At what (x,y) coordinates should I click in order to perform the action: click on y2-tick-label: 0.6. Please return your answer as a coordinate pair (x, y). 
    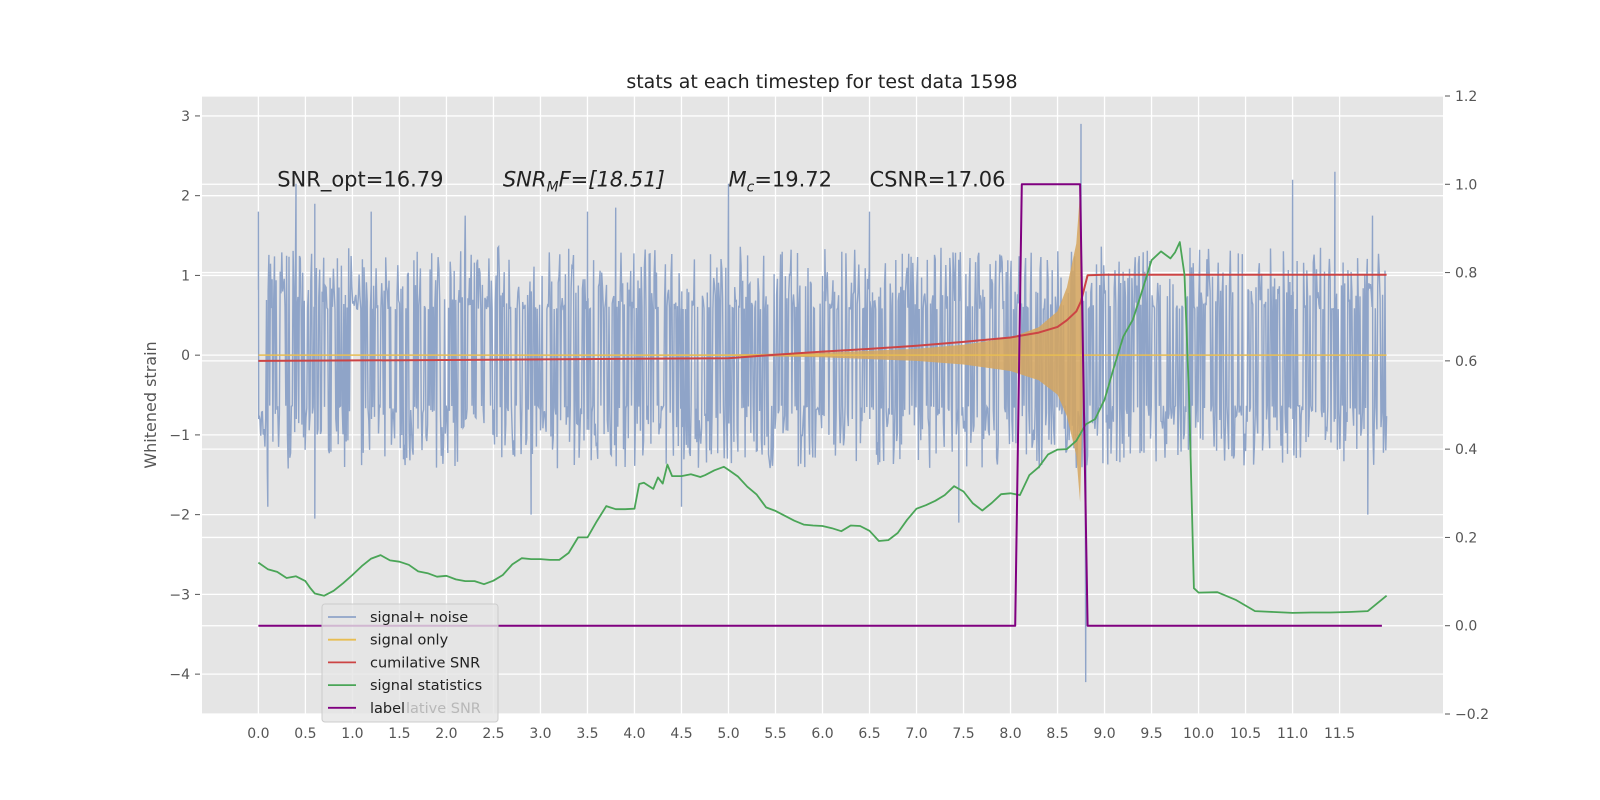
    Looking at the image, I should click on (1466, 362).